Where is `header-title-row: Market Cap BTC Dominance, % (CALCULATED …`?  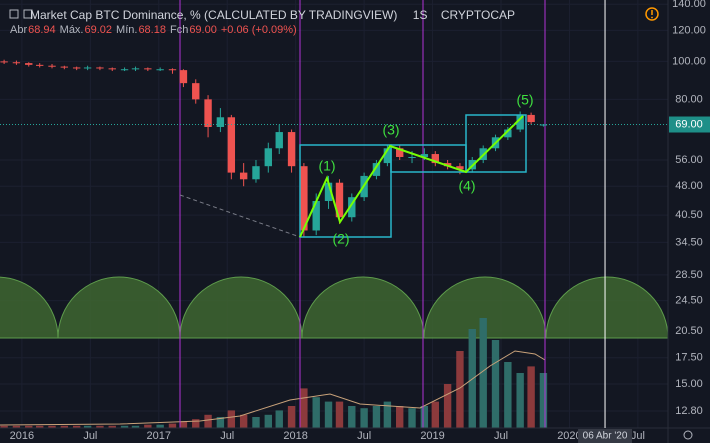
header-title-row: Market Cap BTC Dominance, % (CALCULATED … is located at coordinates (264, 15).